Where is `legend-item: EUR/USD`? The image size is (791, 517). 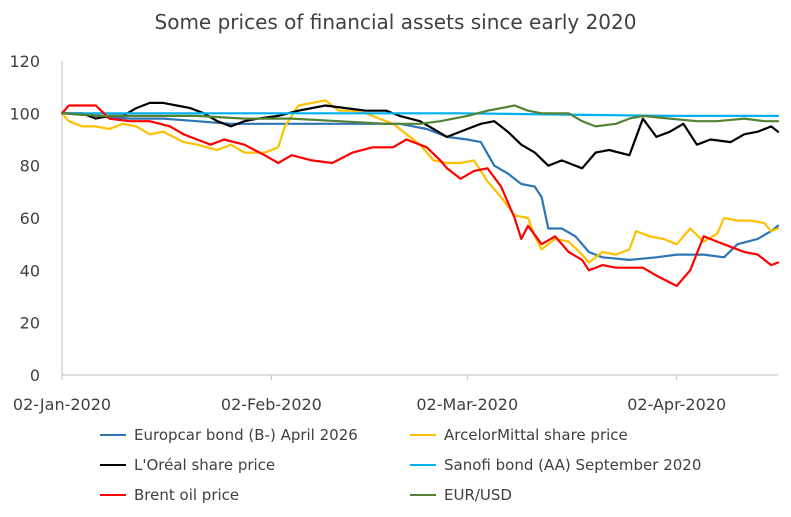 legend-item: EUR/USD is located at coordinates (461, 495).